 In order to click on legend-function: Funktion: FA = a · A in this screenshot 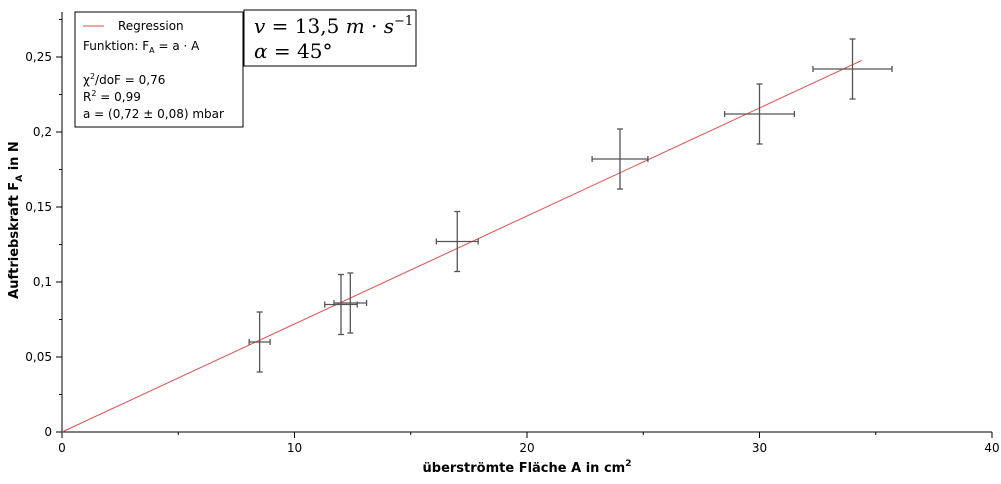, I will do `click(141, 47)`.